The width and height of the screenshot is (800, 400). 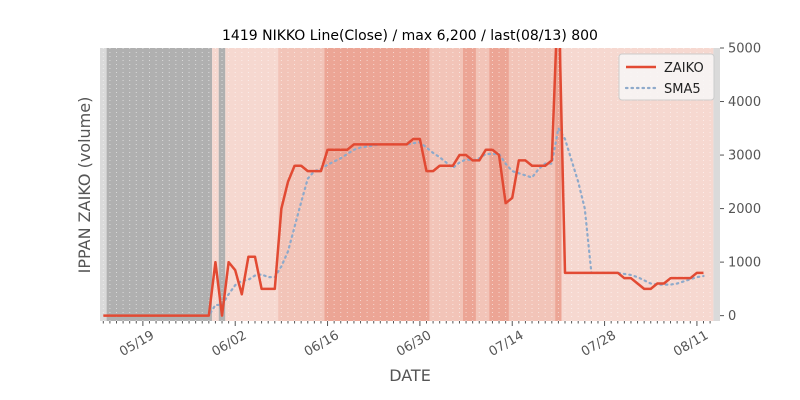 I want to click on y-tick-label: 2000, so click(x=744, y=209).